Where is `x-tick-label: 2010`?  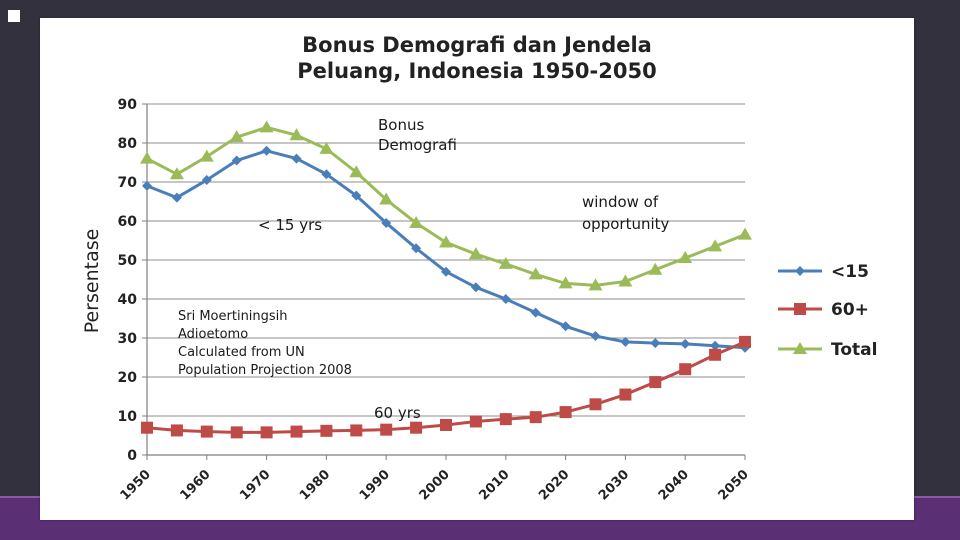
x-tick-label: 2010 is located at coordinates (494, 485).